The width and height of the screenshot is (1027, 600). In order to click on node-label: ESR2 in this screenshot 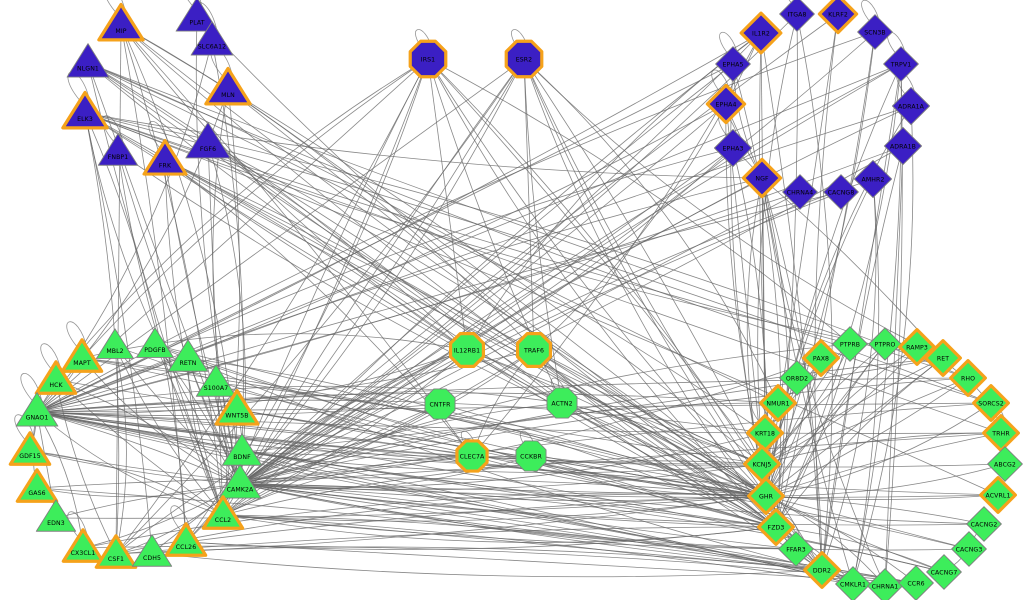, I will do `click(524, 60)`.